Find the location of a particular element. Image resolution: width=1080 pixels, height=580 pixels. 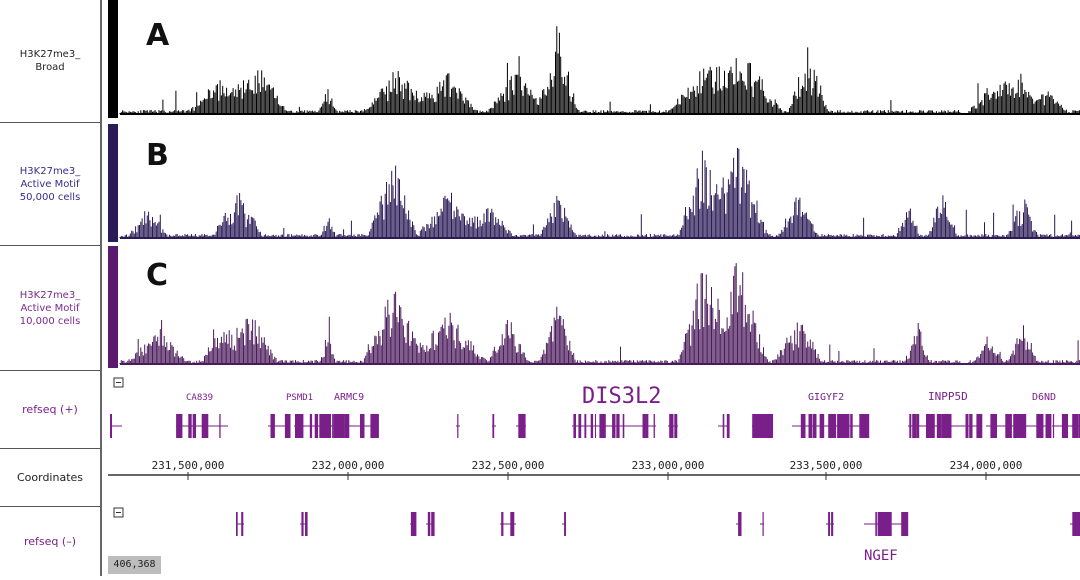

track-label-text: Coordinates is located at coordinates (50, 477).